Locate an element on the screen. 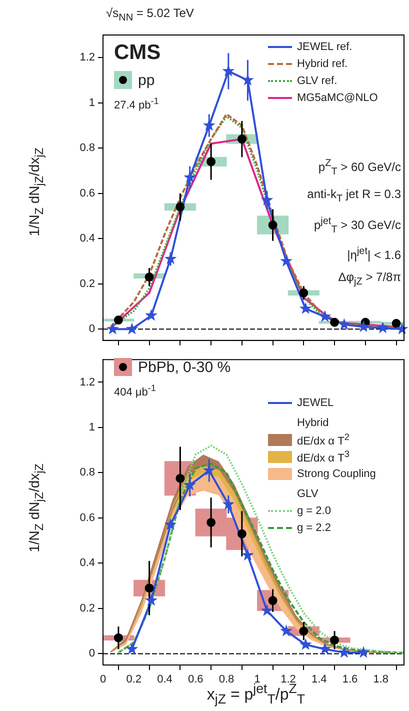 The width and height of the screenshot is (409, 711). annotation: CMS is located at coordinates (137, 53).